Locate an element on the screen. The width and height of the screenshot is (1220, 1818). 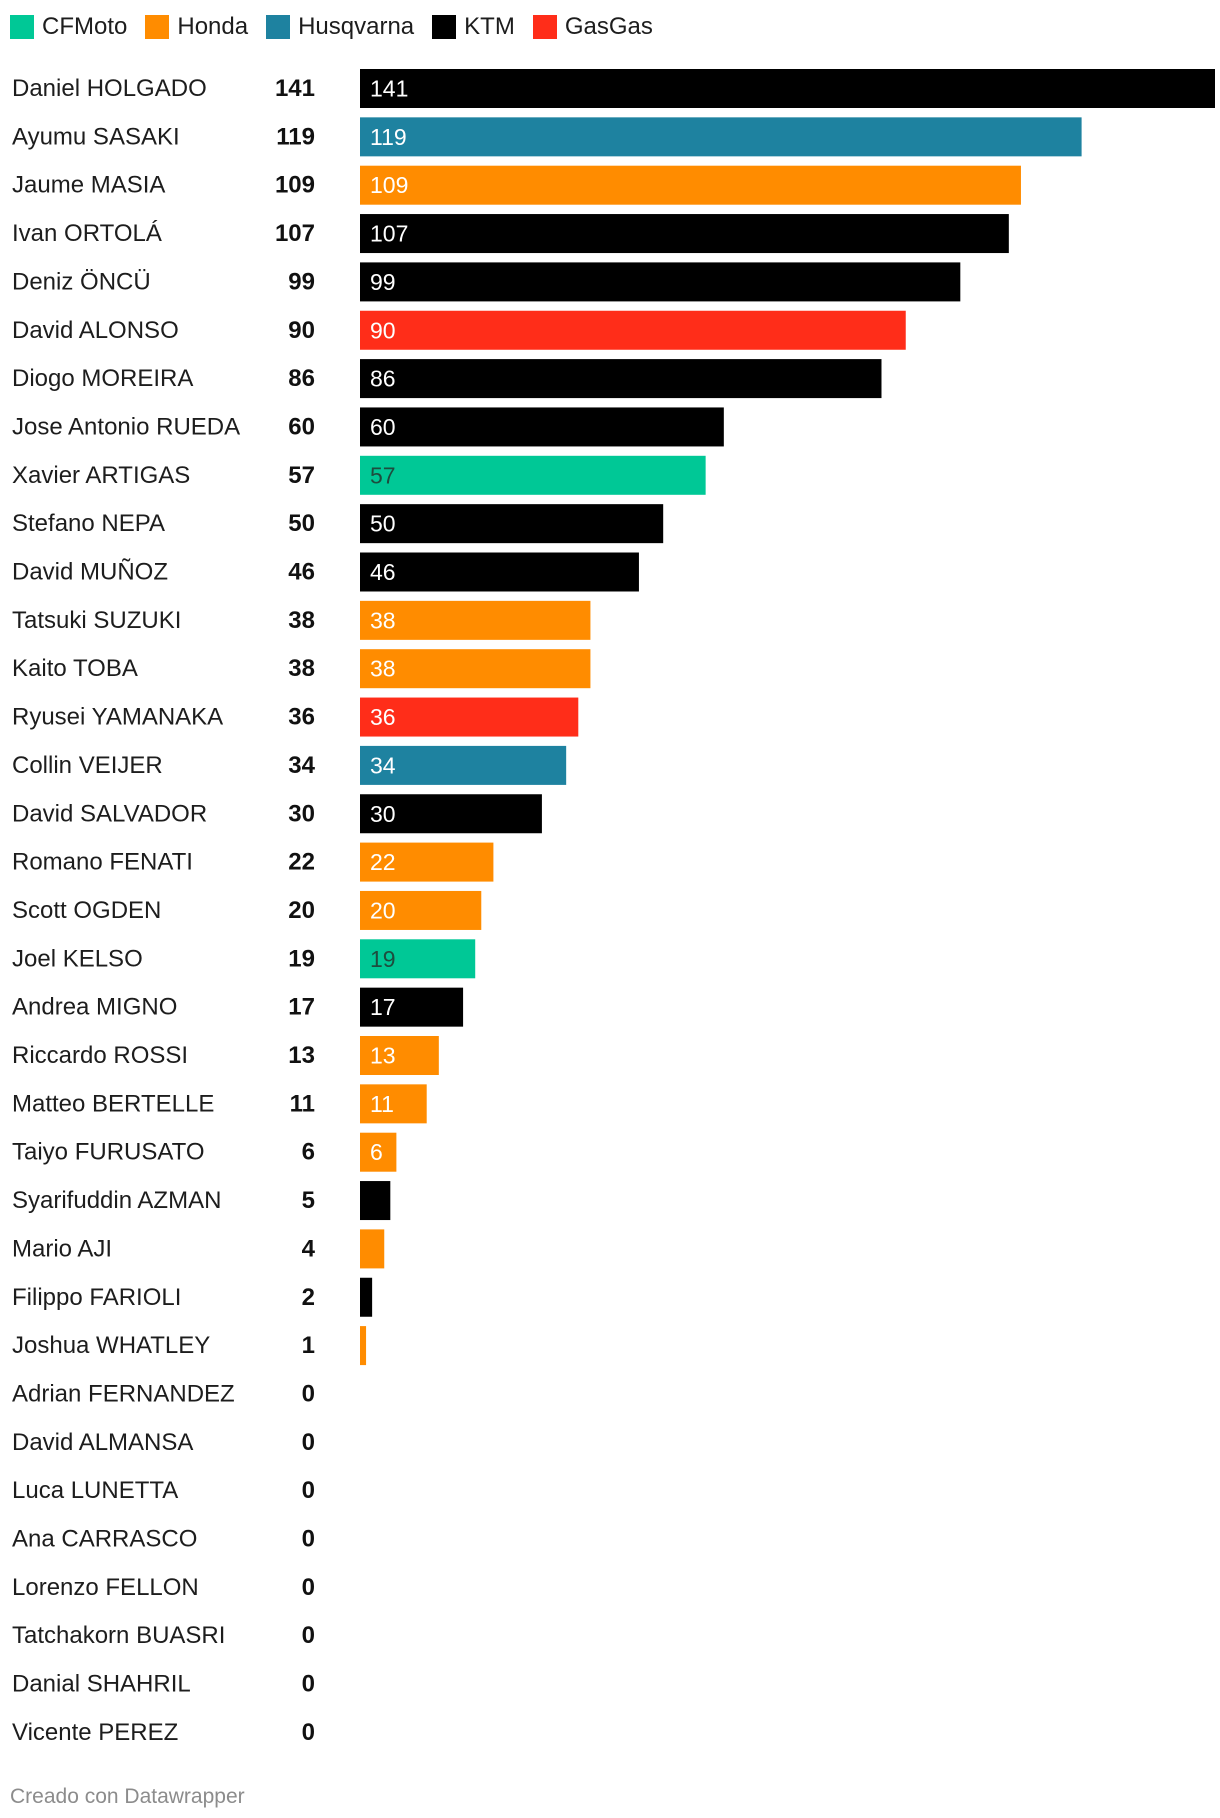
footer-credit: Creado con Datawrapper is located at coordinates (127, 1796).